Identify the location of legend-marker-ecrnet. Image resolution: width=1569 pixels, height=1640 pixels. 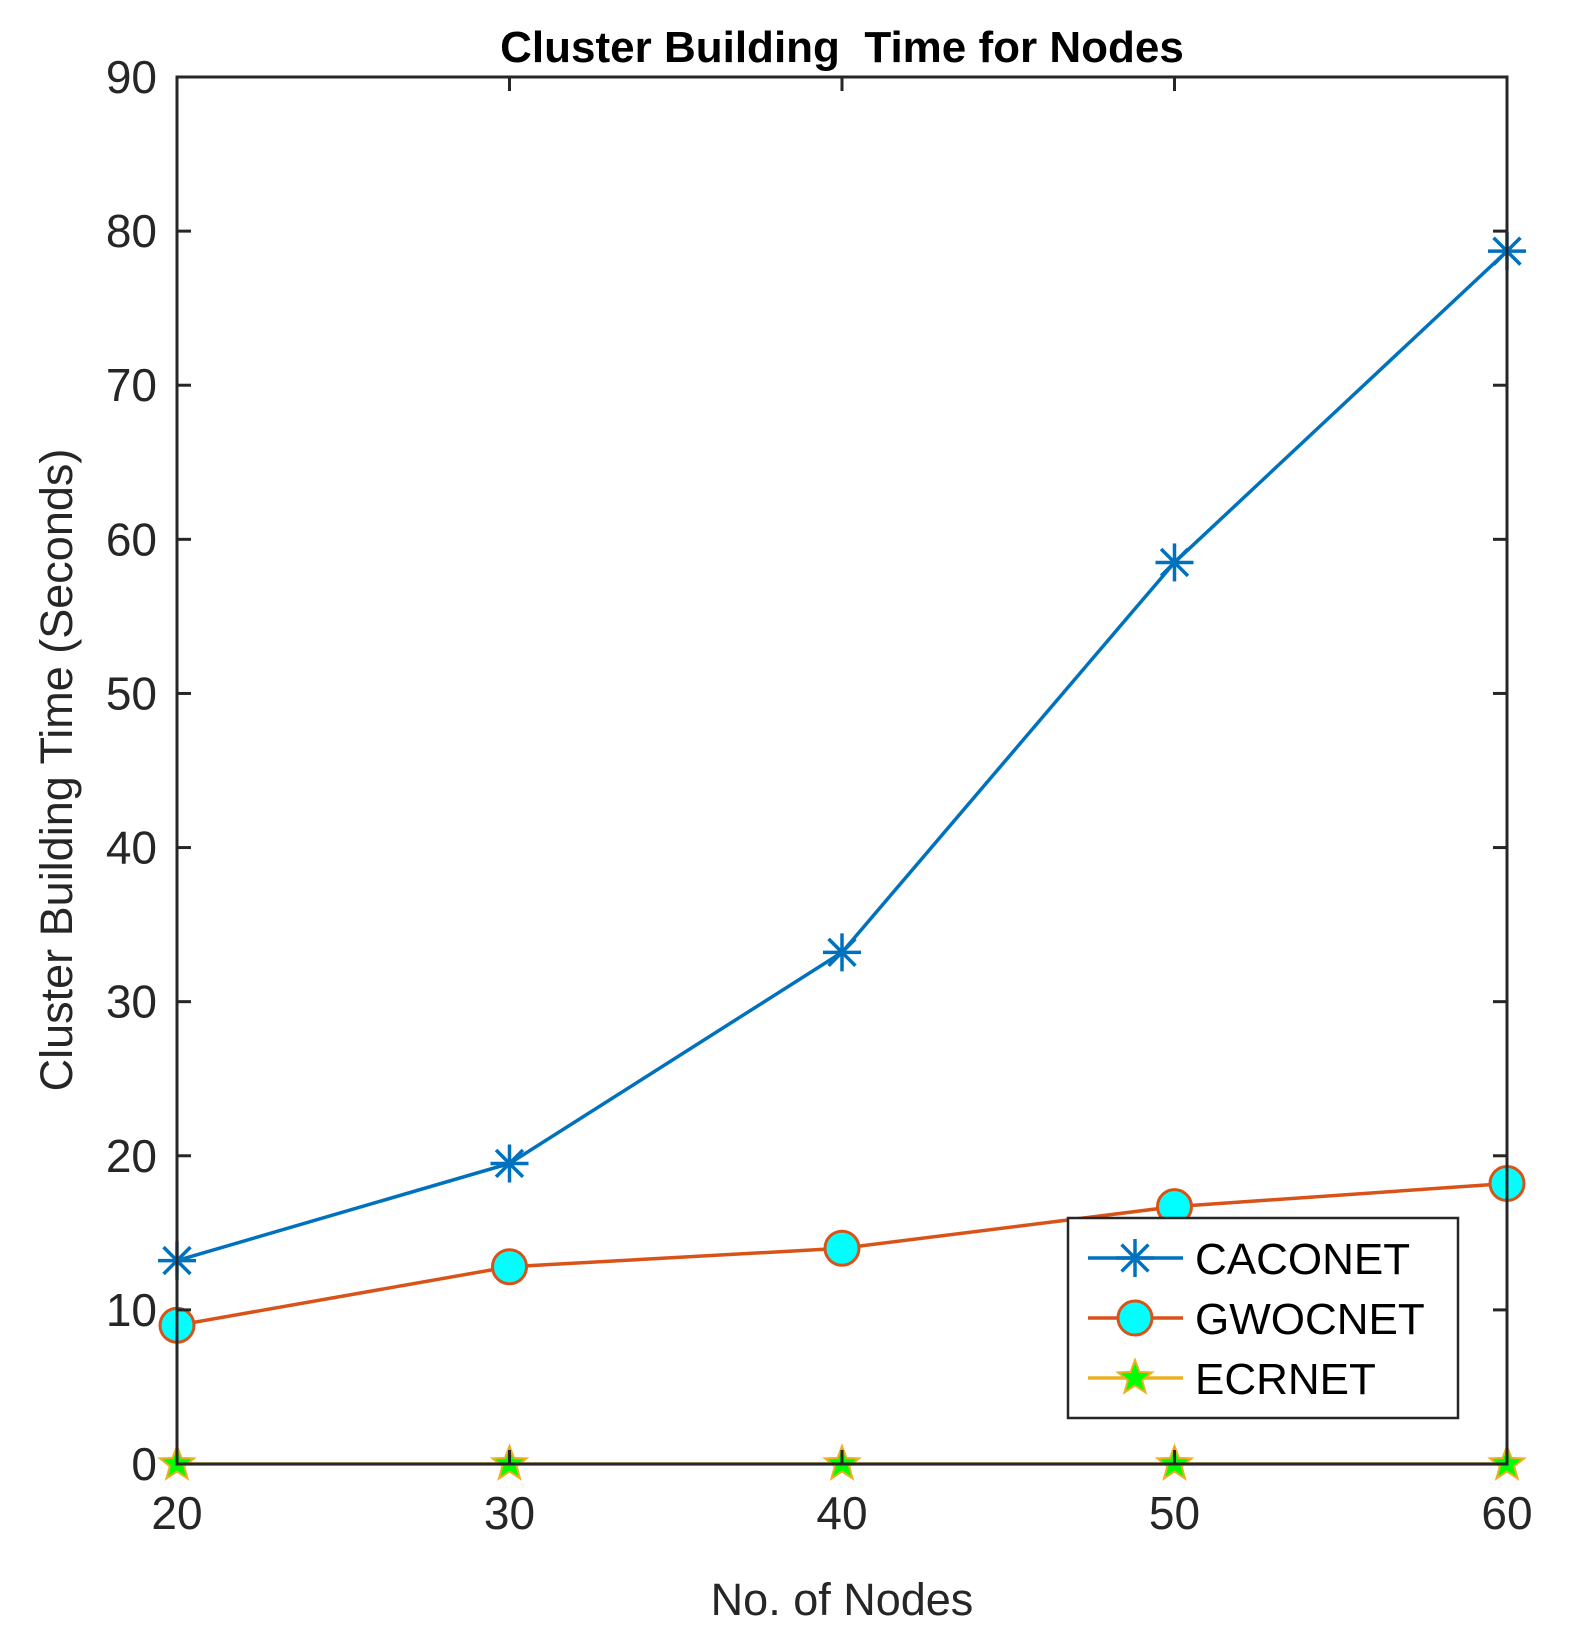
(1135, 1376).